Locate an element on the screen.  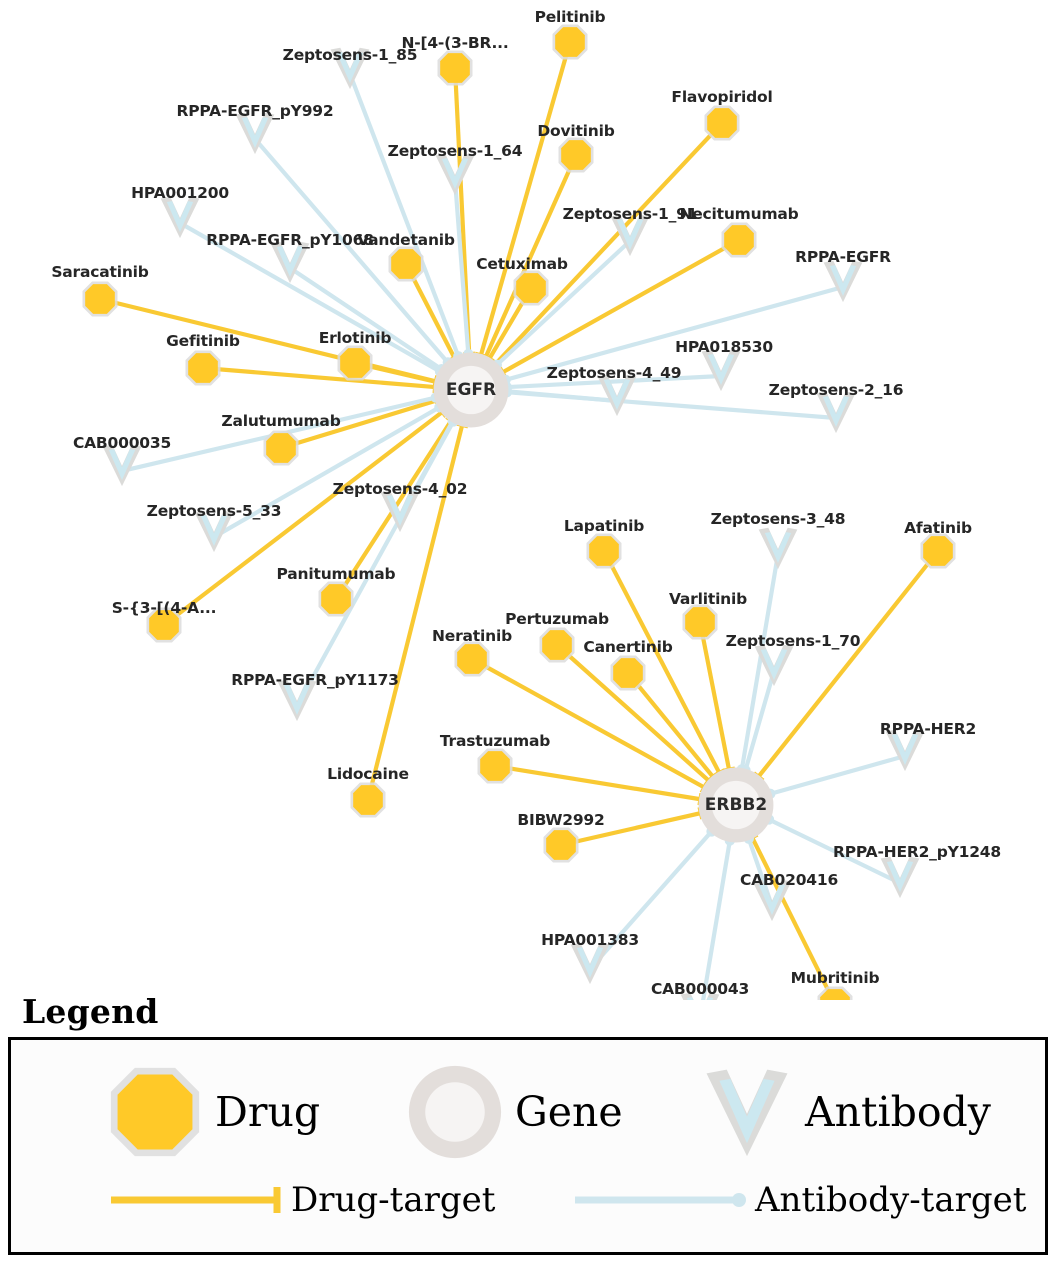
legend-label-gene: Gene is located at coordinates (569, 1111).